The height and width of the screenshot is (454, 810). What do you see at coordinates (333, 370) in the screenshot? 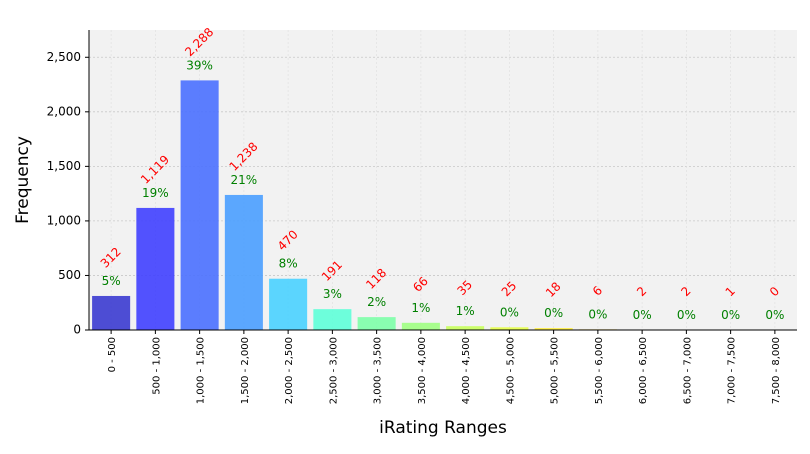
I see `x-tick-label: 2,500 - 3,000` at bounding box center [333, 370].